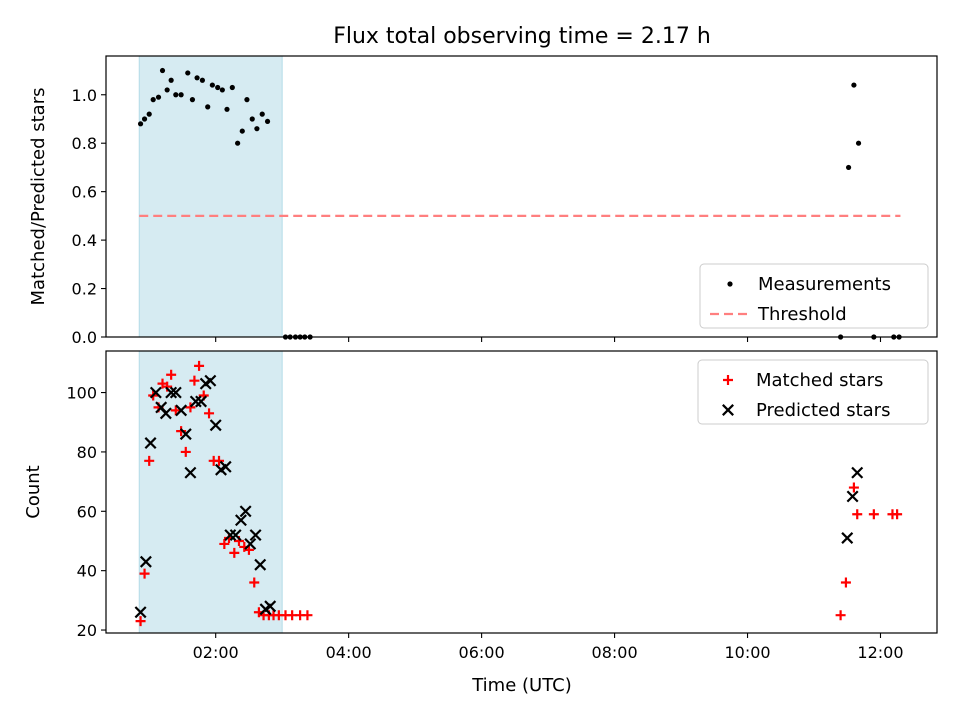  What do you see at coordinates (84, 143) in the screenshot?
I see `top-y-tick-label: 0.8` at bounding box center [84, 143].